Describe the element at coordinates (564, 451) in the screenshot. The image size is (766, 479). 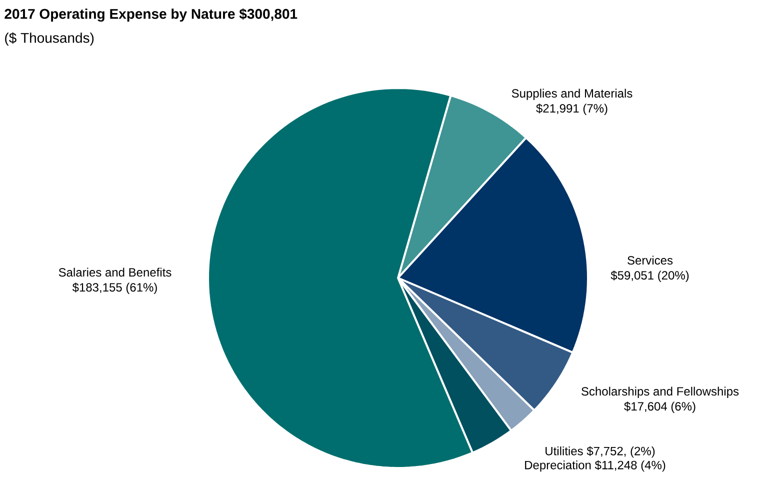
I see `slice-label: Utilities` at that location.